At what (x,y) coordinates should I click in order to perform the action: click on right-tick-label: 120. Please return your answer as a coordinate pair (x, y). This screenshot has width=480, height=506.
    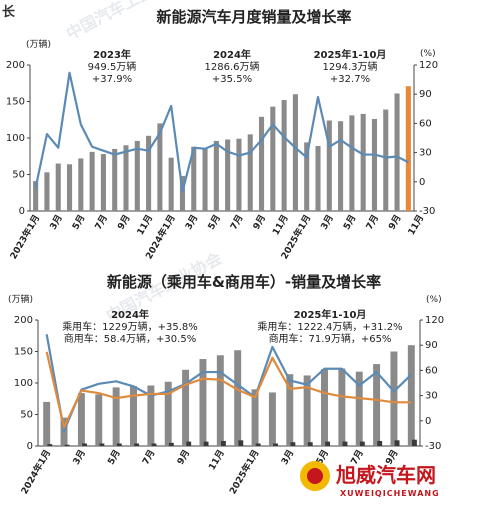
    Looking at the image, I should click on (428, 65).